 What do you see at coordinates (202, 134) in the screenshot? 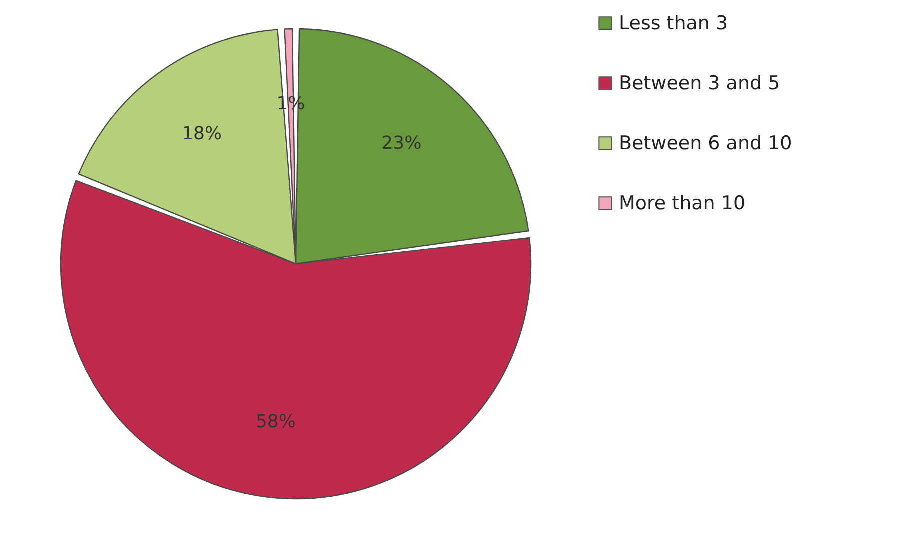
I see `data-label: 18%` at bounding box center [202, 134].